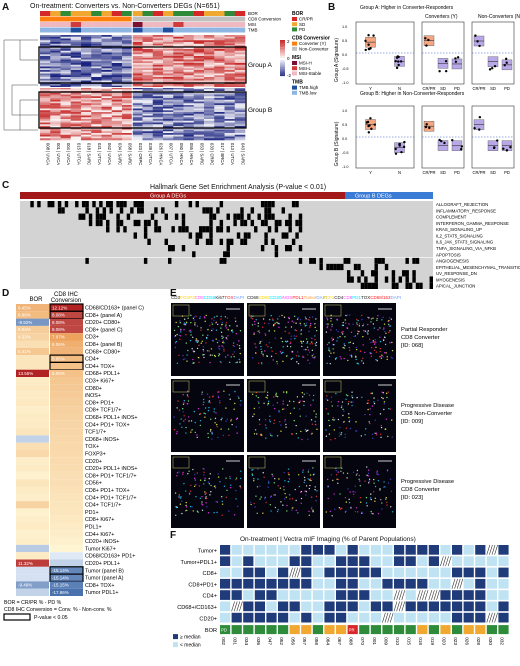  Describe the element at coordinates (400, 595) in the screenshot. I see `f-hatch` at that location.